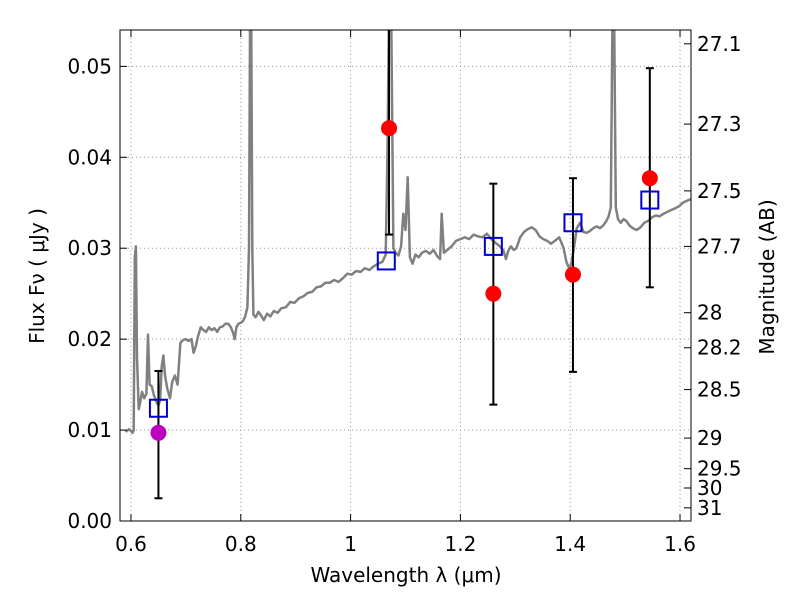 The width and height of the screenshot is (800, 600). I want to click on y-axis-label: Flux Fν ( μJy ), so click(37, 276).